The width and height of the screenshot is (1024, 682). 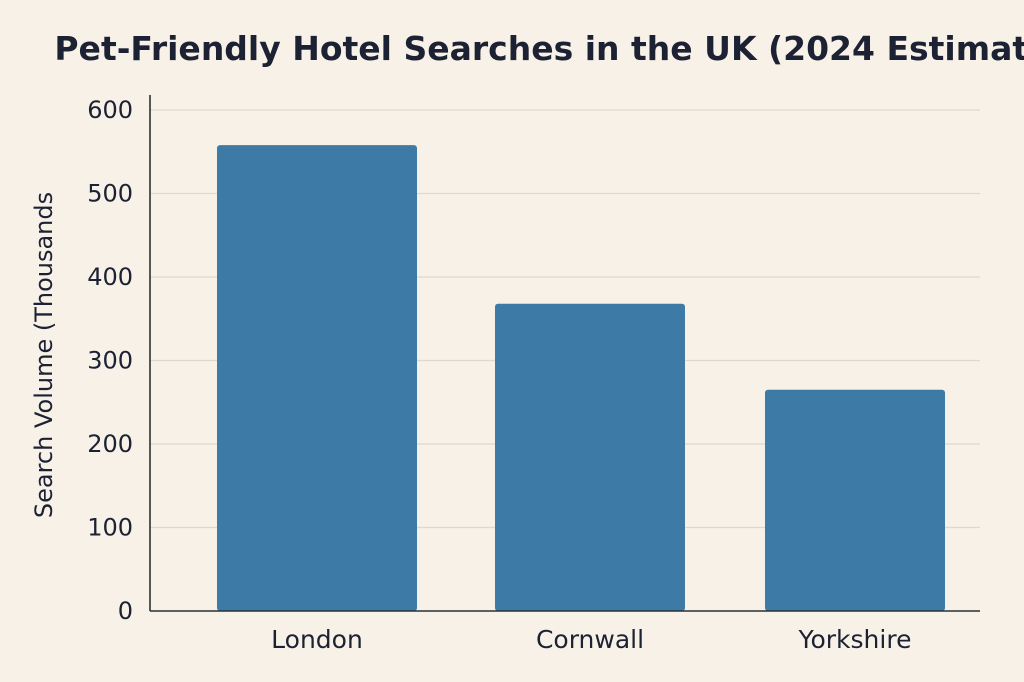 I want to click on x-category-labels: London Cornwall Yorkshire, so click(x=591, y=639).